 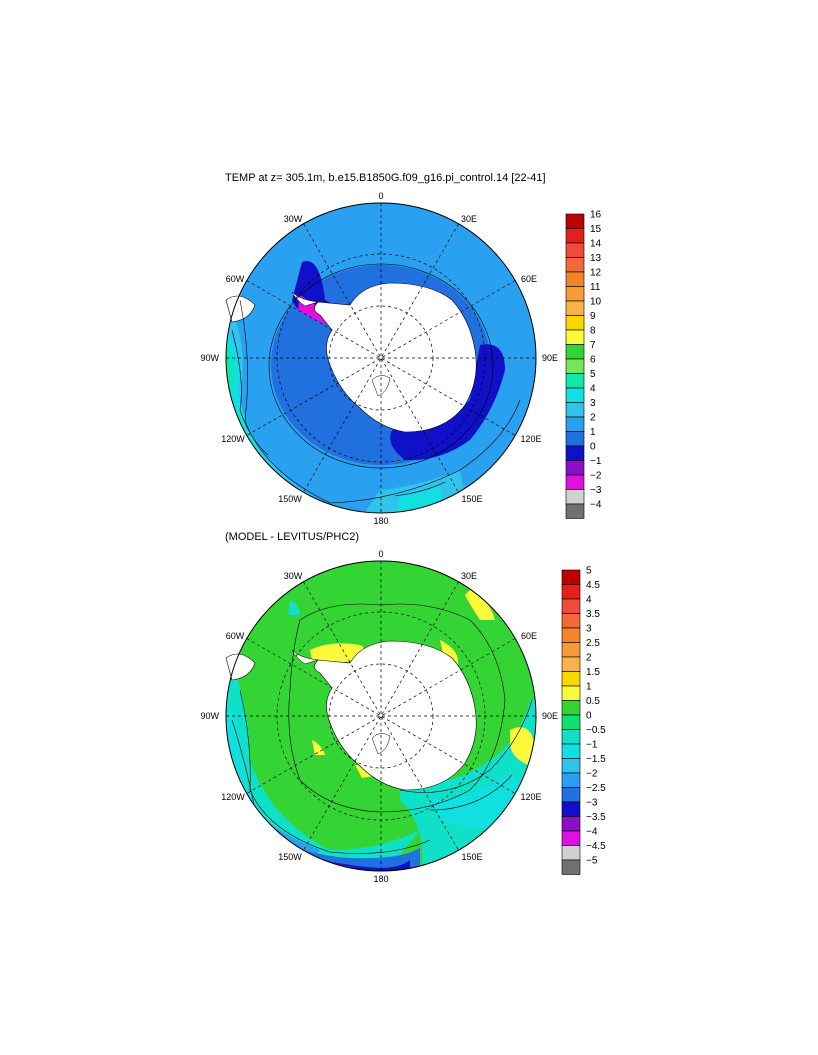 What do you see at coordinates (593, 701) in the screenshot?
I see `bottom-colorbar-tick-label: 0.5` at bounding box center [593, 701].